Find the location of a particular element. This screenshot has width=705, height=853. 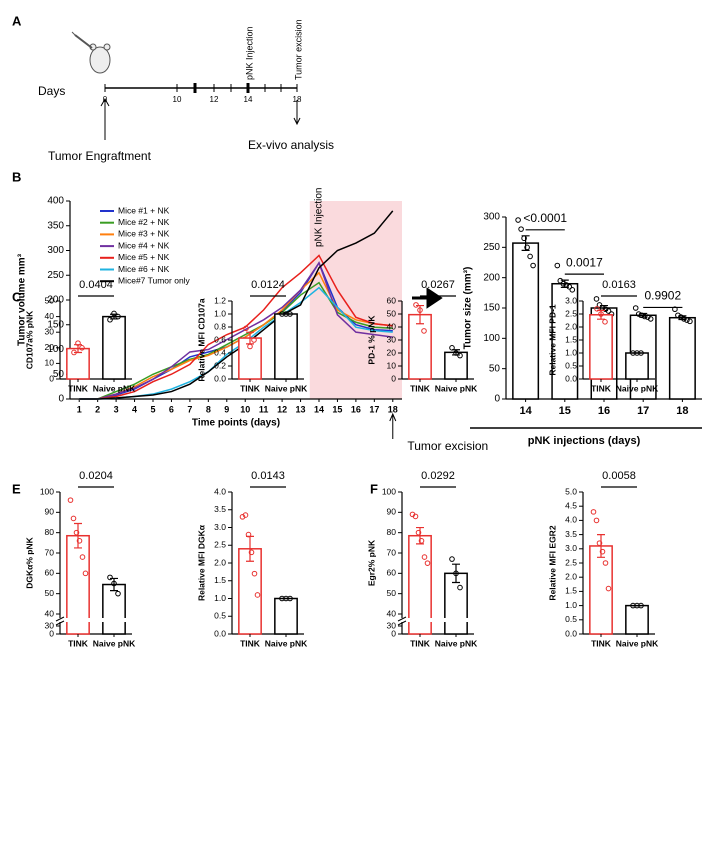

p-value: 0.0143 is located at coordinates (268, 476).